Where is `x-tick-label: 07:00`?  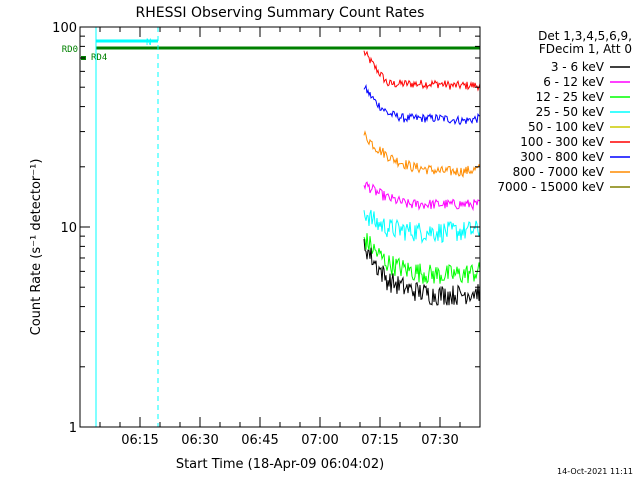 x-tick-label: 07:00 is located at coordinates (319, 440).